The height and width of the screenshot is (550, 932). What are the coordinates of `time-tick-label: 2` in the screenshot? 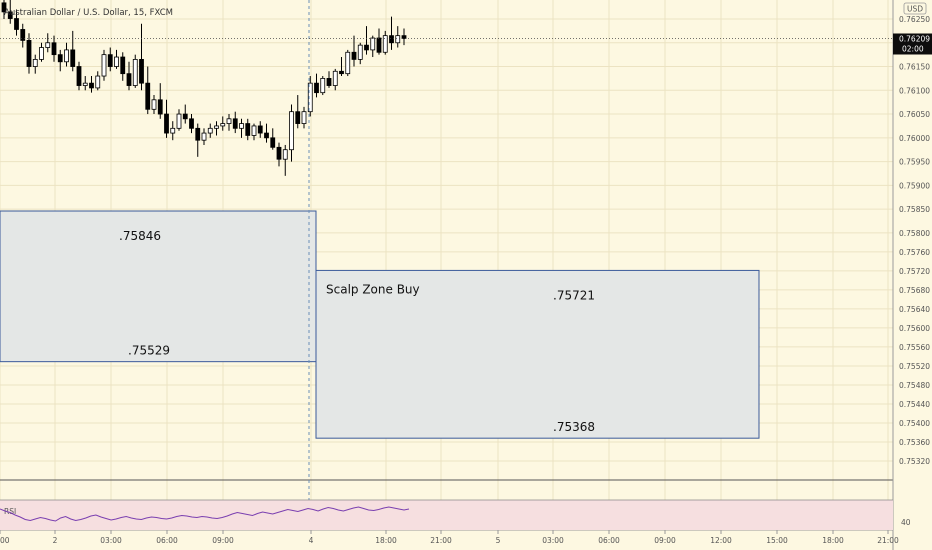 It's located at (55, 540).